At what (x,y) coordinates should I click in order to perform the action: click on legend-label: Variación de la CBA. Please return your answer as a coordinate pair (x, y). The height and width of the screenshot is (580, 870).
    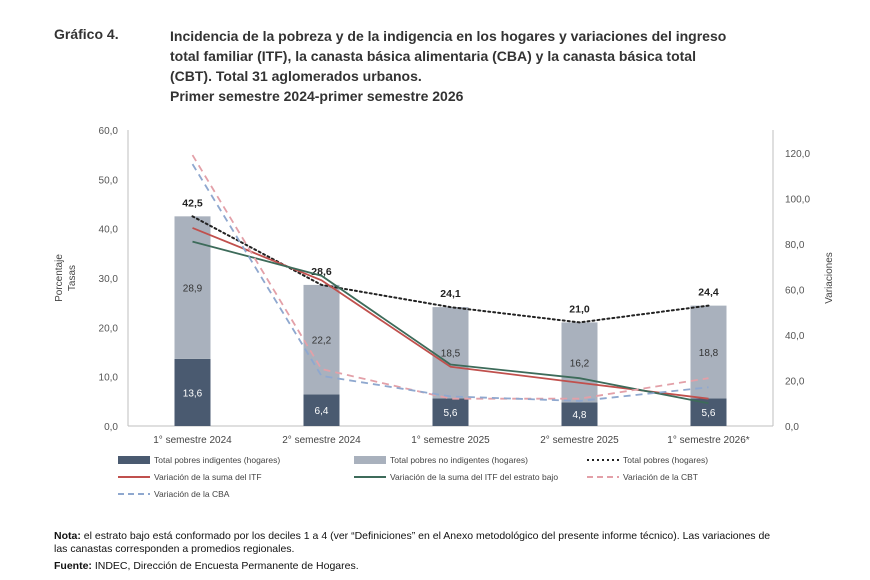
    Looking at the image, I should click on (192, 494).